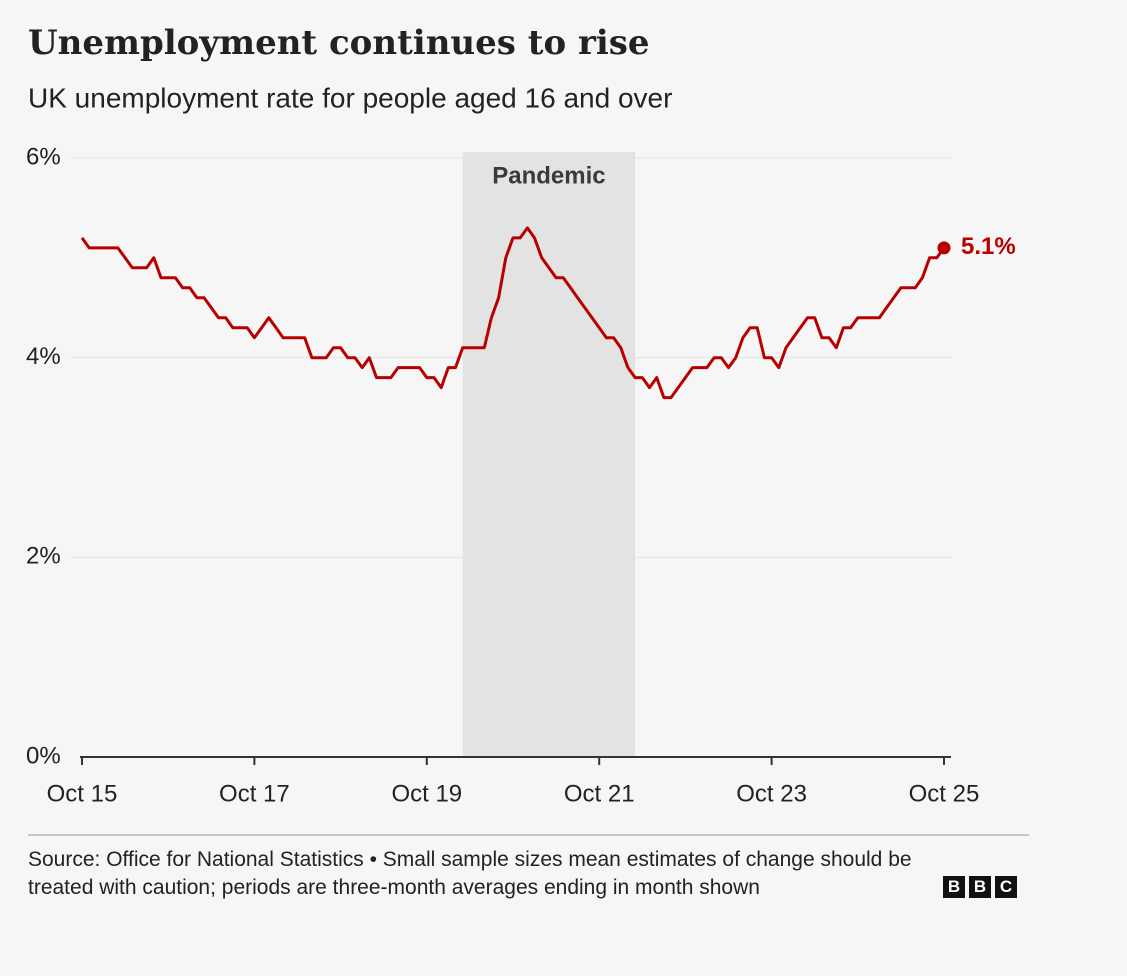 The height and width of the screenshot is (976, 1127). What do you see at coordinates (988, 246) in the screenshot?
I see `end-value-label: 5.1%` at bounding box center [988, 246].